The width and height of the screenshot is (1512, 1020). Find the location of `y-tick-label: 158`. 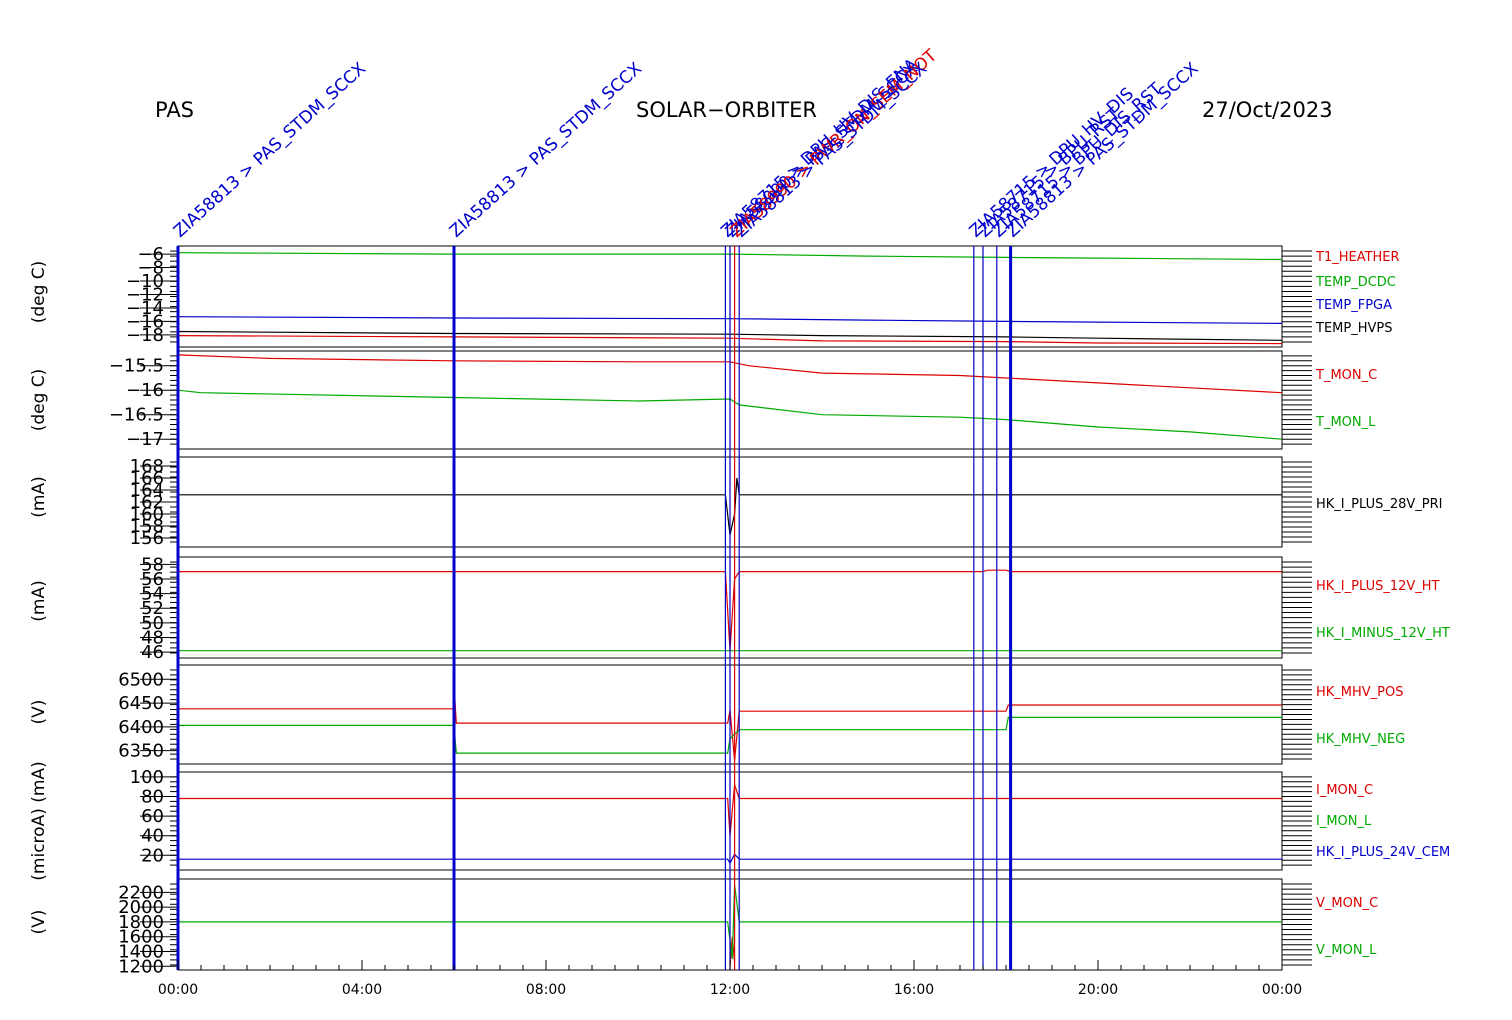

y-tick-label: 158 is located at coordinates (147, 526).